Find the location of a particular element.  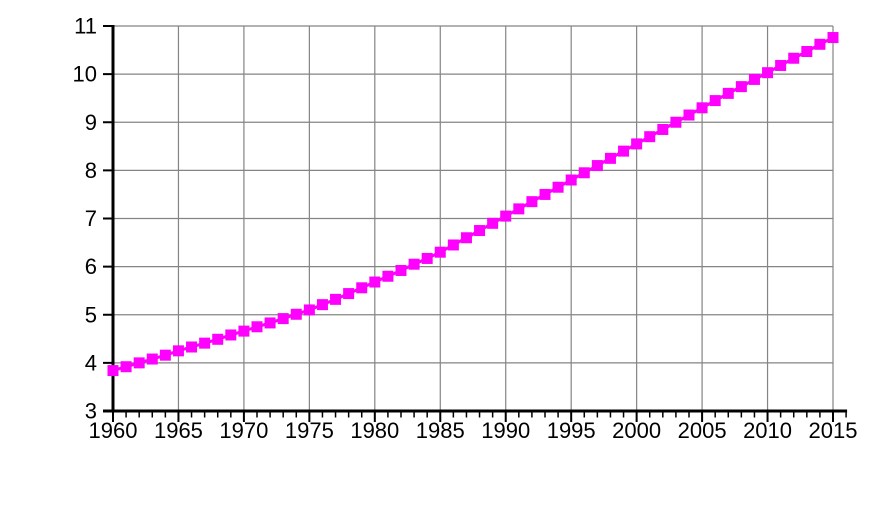

x-tick-label: 2005 is located at coordinates (702, 430).